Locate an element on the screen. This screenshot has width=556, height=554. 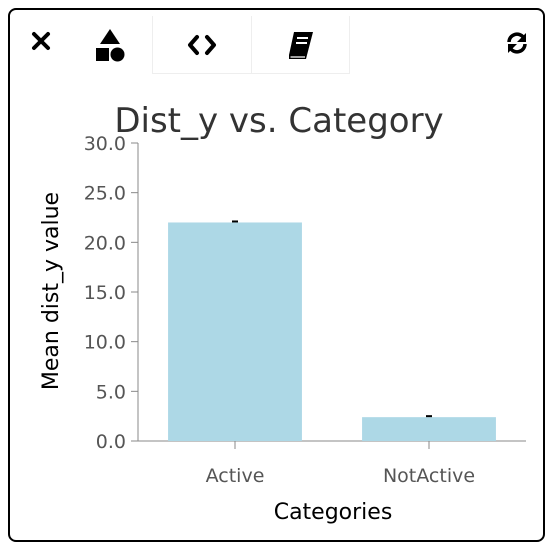
y-tick-label: 30.0 is located at coordinates (105, 144).